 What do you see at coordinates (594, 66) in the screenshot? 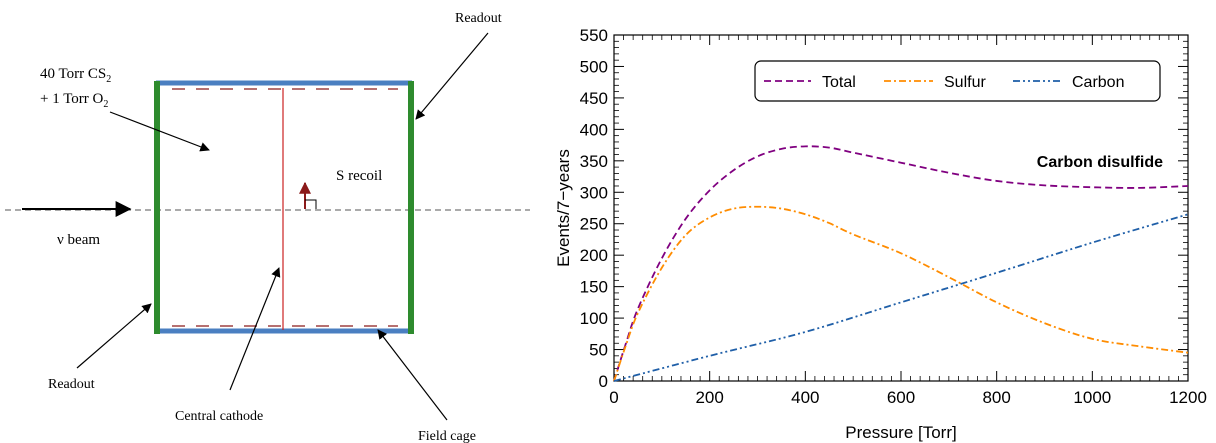
I see `y-tick-label: 500` at bounding box center [594, 66].